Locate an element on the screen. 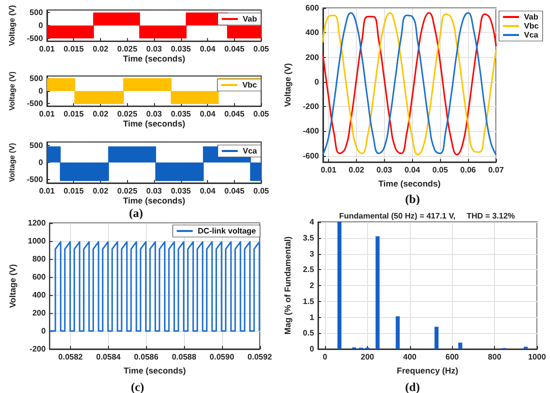 The image size is (550, 393). y-tick-label: 800 is located at coordinates (39, 259).